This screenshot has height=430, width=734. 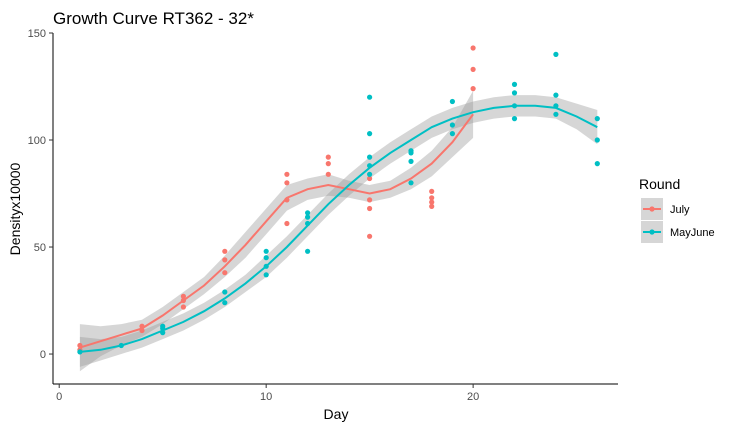 What do you see at coordinates (153, 18) in the screenshot?
I see `chart-title: Growth Curve RT362 - 32*` at bounding box center [153, 18].